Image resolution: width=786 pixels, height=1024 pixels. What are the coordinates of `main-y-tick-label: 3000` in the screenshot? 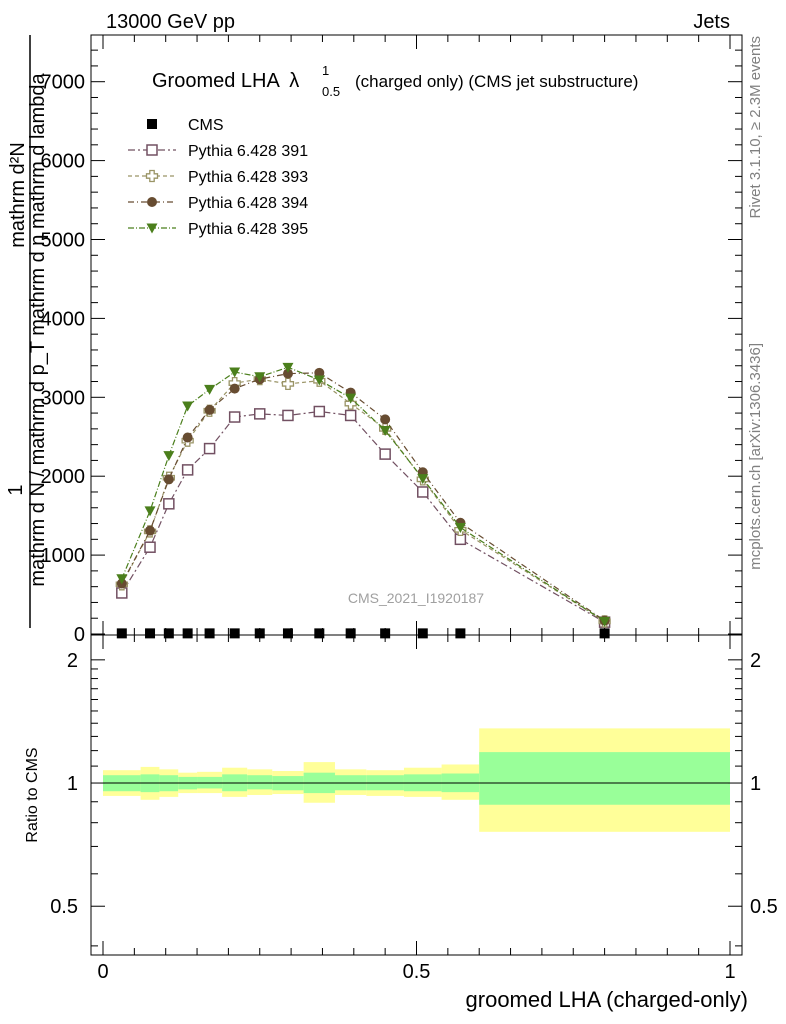 It's located at (63, 398).